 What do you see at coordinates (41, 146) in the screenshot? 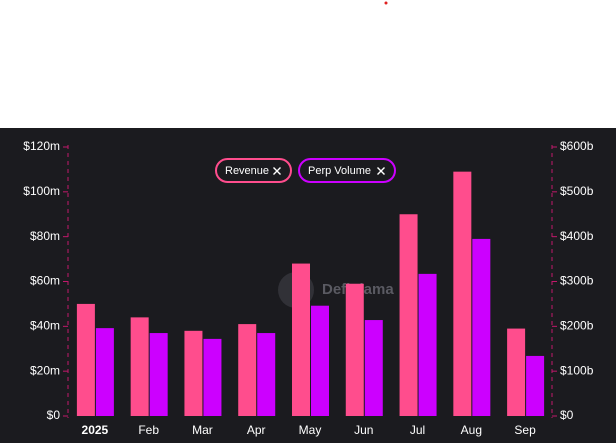
I see `y-tick-label: $120m` at bounding box center [41, 146].